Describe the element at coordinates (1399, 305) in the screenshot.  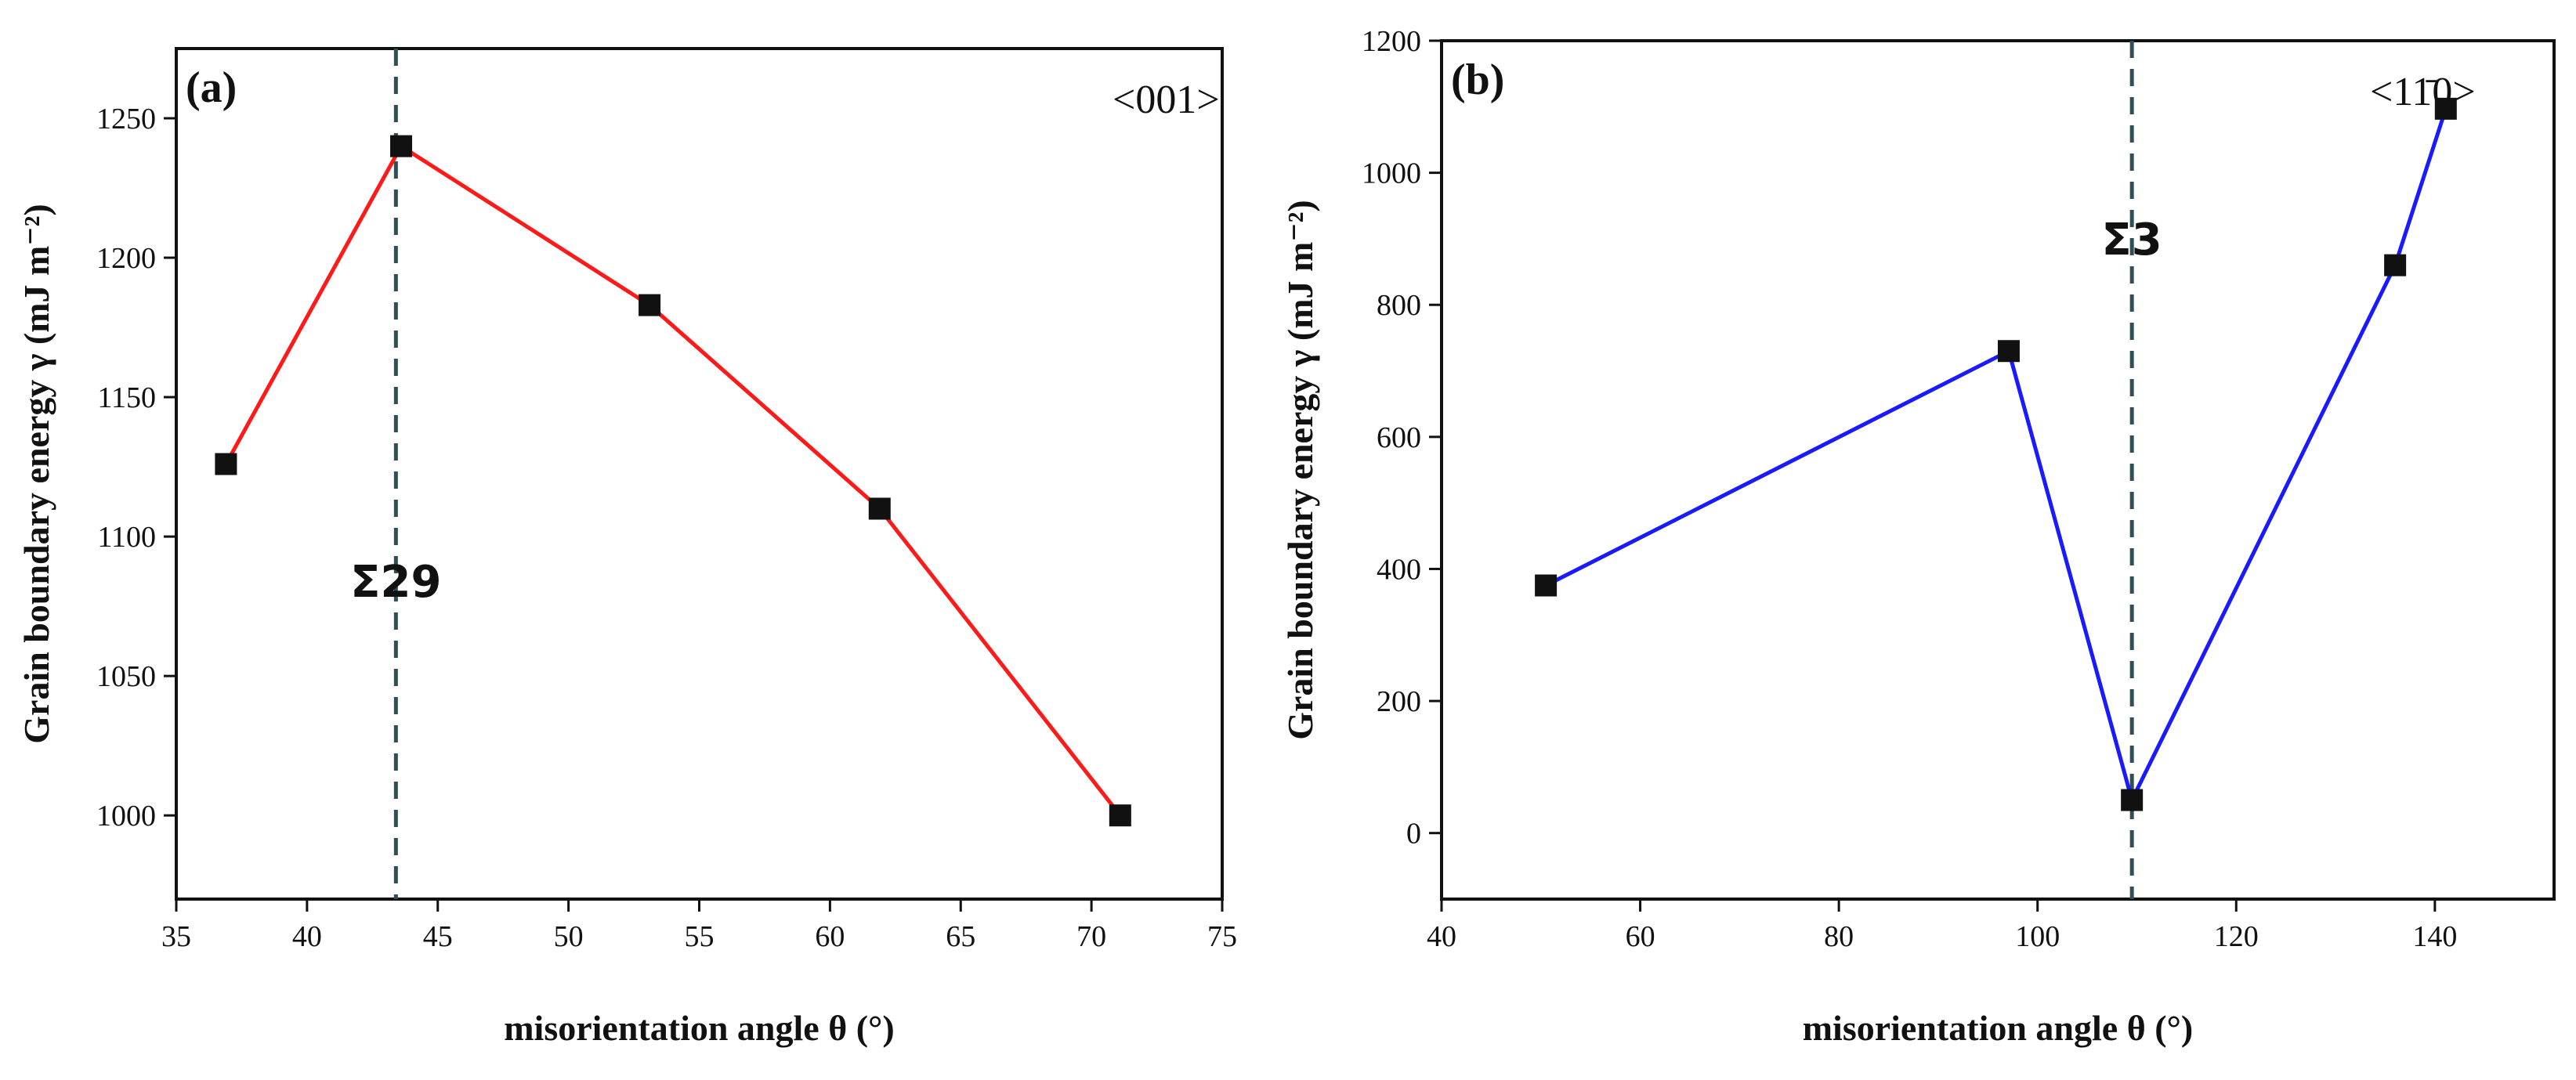
I see `y-tick-label: 800` at that location.